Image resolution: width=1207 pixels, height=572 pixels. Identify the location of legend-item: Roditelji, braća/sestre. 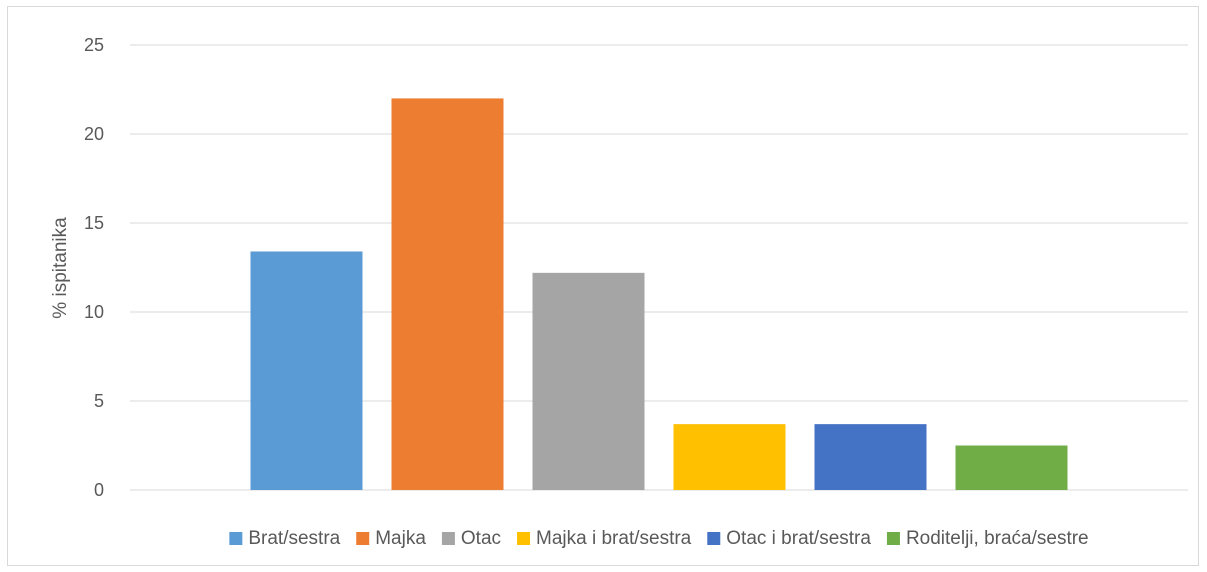
(988, 538).